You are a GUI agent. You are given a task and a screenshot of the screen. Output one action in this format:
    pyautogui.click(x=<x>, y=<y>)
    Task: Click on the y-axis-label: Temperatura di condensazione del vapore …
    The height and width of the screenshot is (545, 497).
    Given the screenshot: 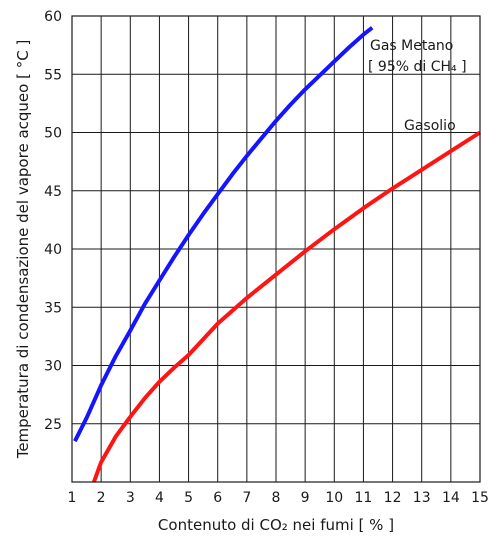 What is the action you would take?
    pyautogui.click(x=23, y=250)
    